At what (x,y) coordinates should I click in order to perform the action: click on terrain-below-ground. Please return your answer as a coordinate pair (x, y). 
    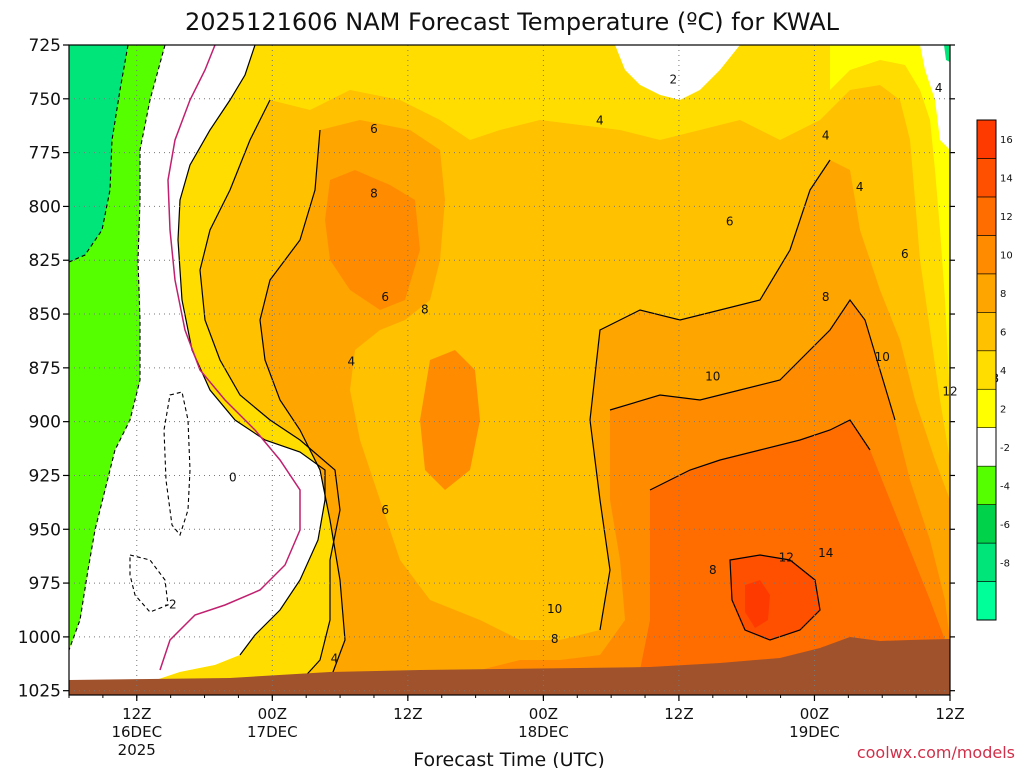
    Looking at the image, I should click on (509, 666).